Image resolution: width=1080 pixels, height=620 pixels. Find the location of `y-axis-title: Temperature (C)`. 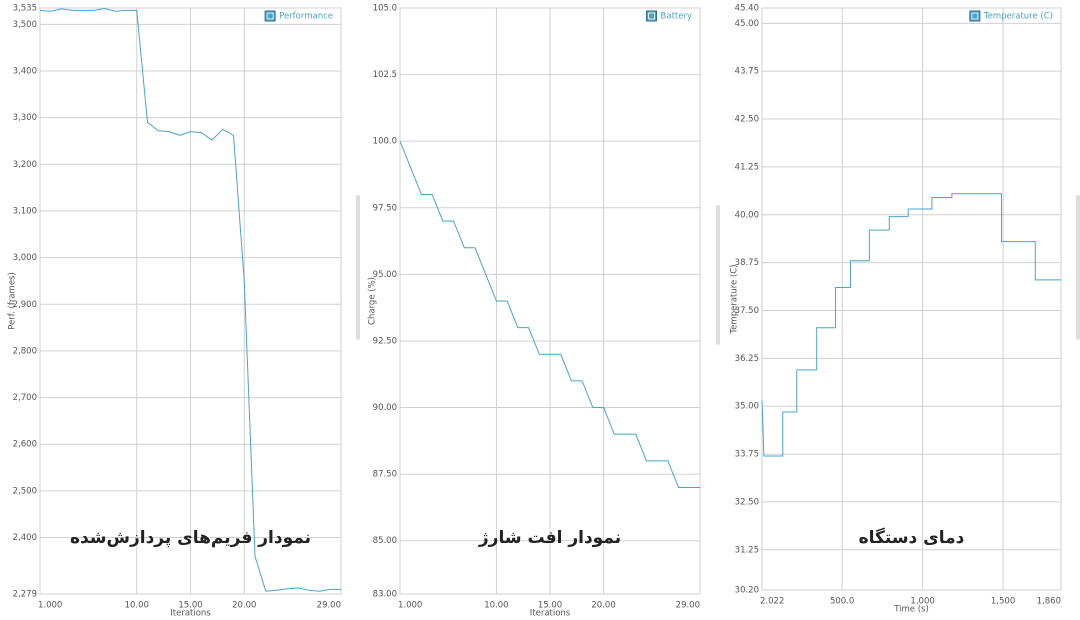

y-axis-title: Temperature (C) is located at coordinates (735, 299).